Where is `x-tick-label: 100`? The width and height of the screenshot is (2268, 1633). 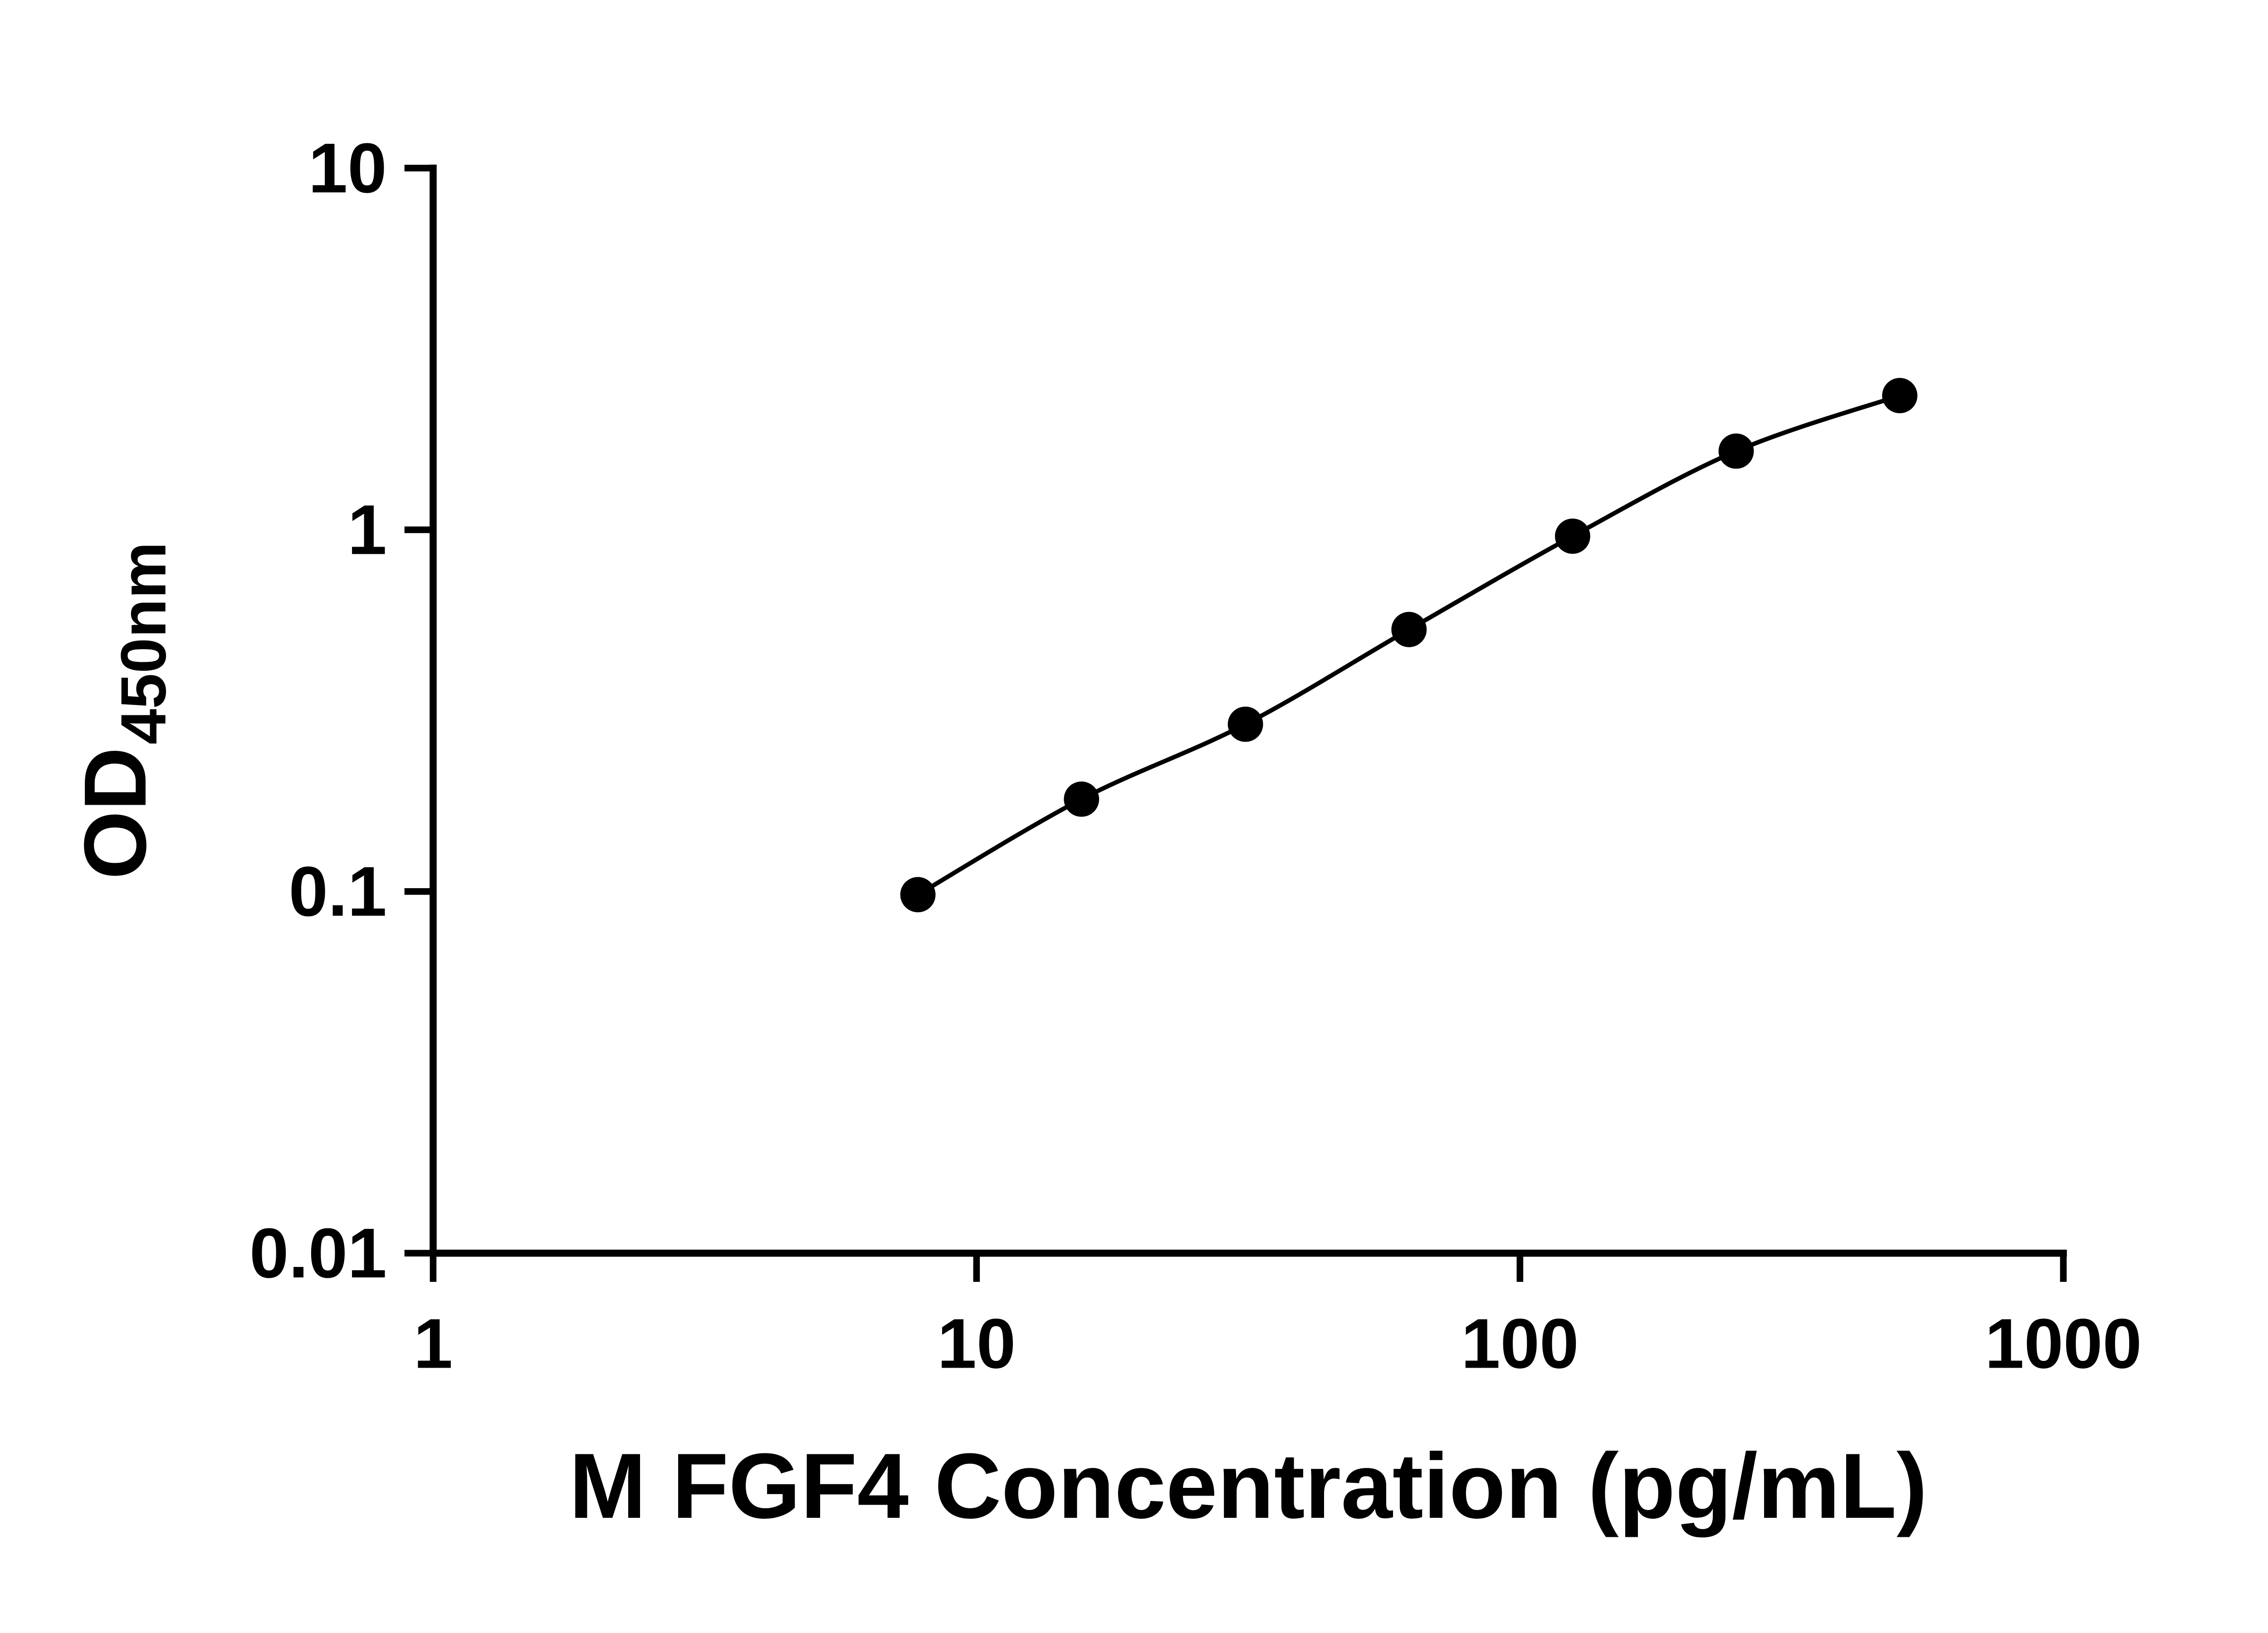
x-tick-label: 100 is located at coordinates (1520, 1343).